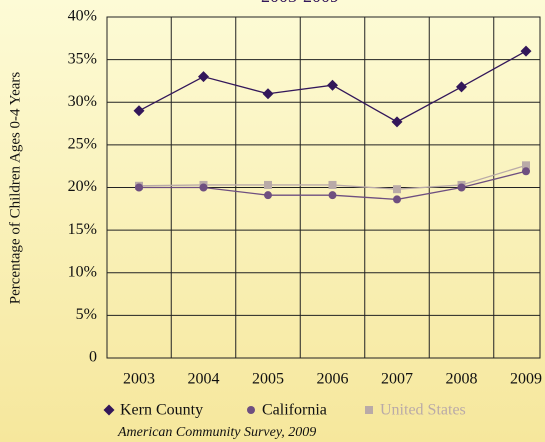  Describe the element at coordinates (139, 379) in the screenshot. I see `x-tick-label: 2003` at that location.